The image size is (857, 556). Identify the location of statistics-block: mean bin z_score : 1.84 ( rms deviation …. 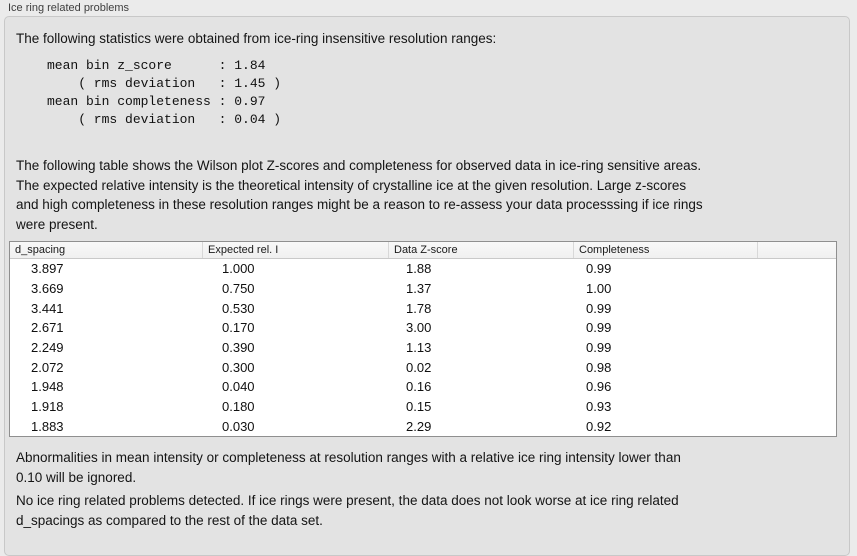
(164, 92).